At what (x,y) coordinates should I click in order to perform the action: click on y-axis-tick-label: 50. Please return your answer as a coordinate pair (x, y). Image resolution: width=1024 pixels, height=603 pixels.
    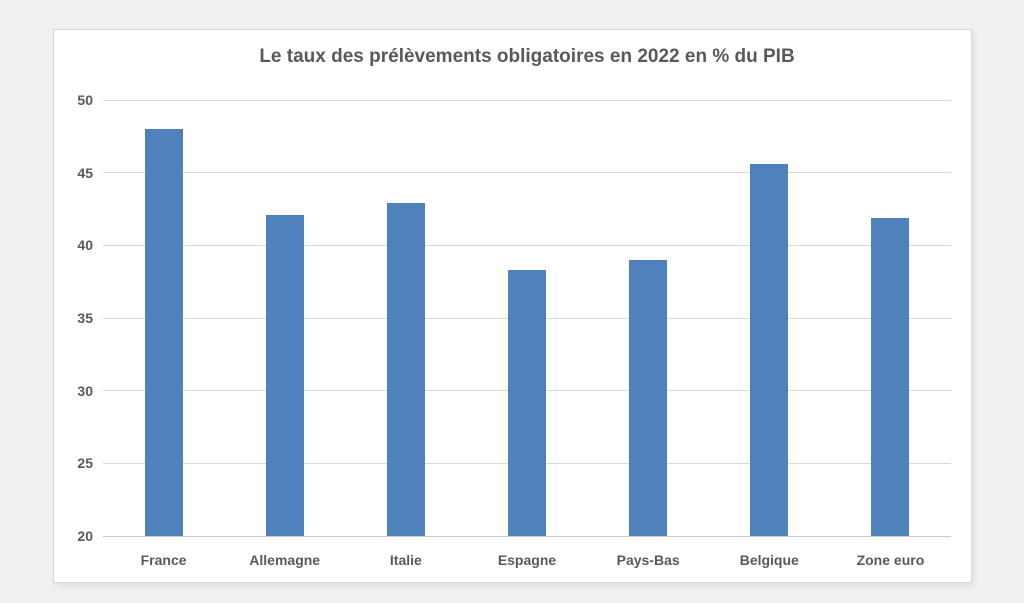
    Looking at the image, I should click on (85, 100).